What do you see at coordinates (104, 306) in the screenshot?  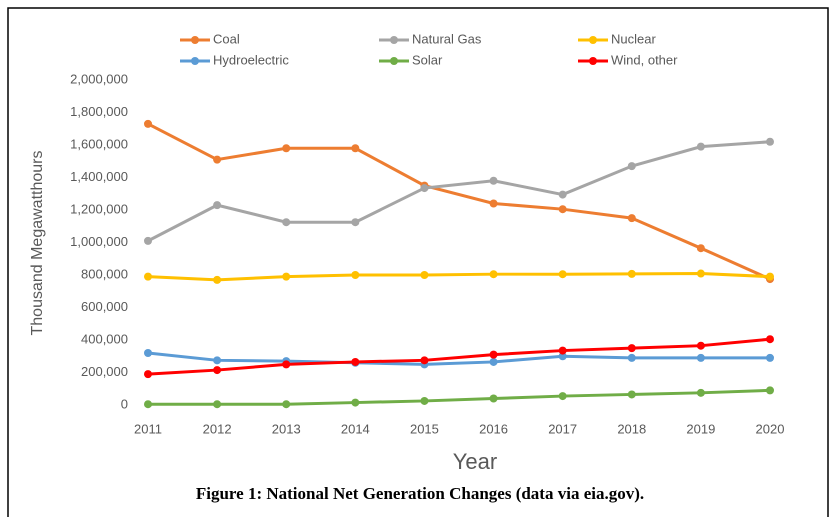 I see `y-tick-label: 600,000` at bounding box center [104, 306].